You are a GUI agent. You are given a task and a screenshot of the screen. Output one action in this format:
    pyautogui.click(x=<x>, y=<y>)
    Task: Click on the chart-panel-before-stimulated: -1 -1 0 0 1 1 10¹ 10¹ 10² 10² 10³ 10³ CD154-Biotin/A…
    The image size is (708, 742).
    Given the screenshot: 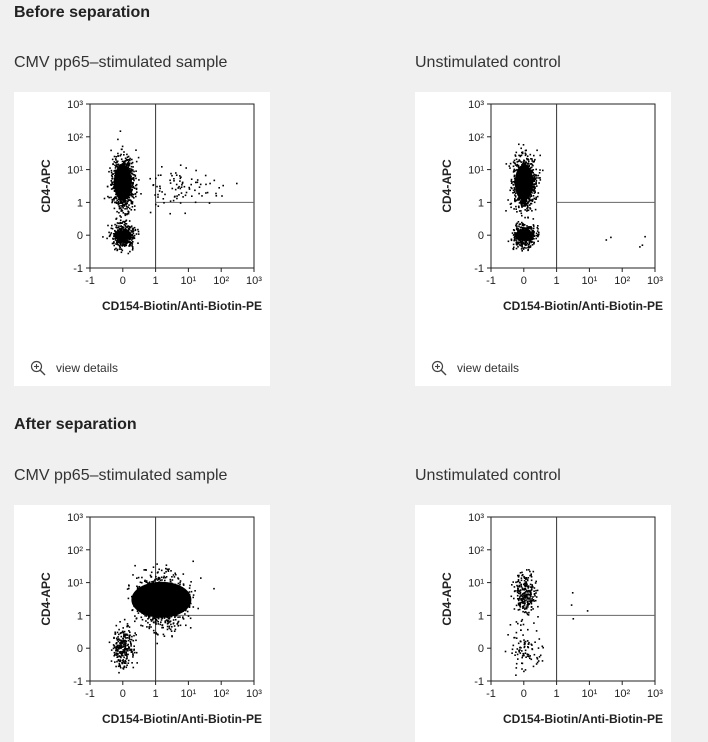 What is the action you would take?
    pyautogui.click(x=142, y=239)
    